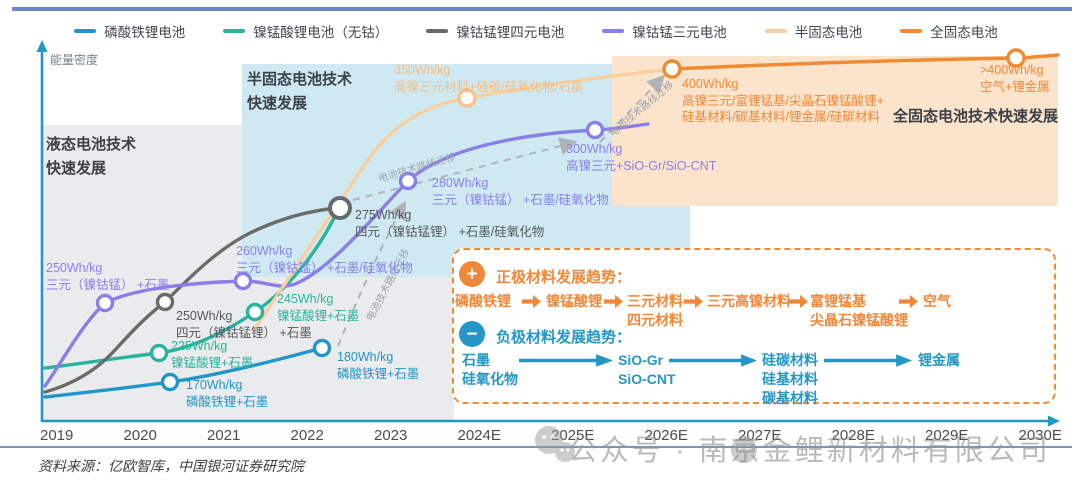 The image size is (1072, 484). I want to click on legend-swatch-solid, so click(911, 31).